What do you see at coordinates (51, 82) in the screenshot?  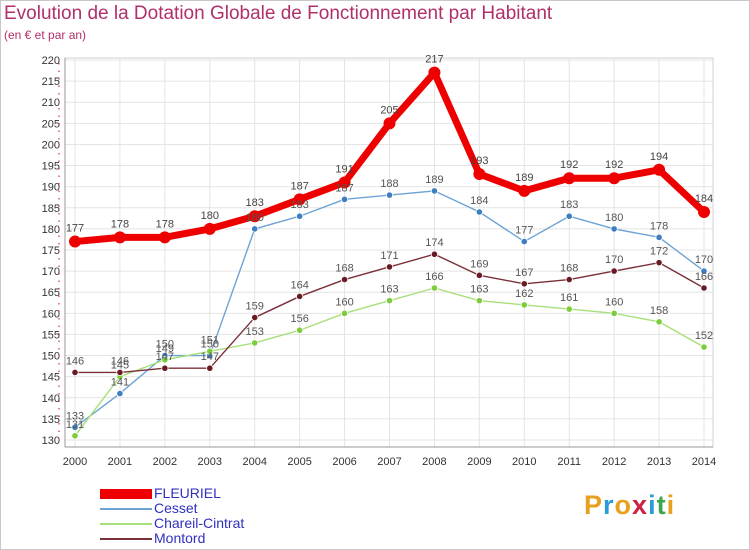 I see `y-tick-label: 215` at bounding box center [51, 82].